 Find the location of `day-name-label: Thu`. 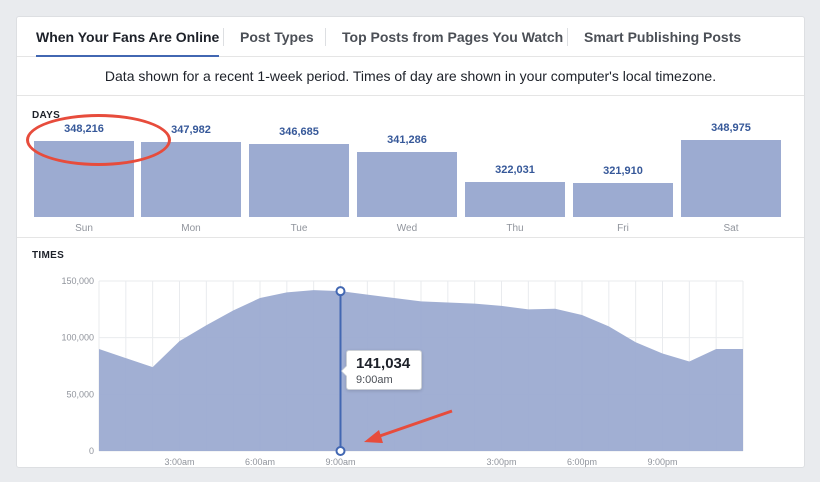

day-name-label: Thu is located at coordinates (515, 228).